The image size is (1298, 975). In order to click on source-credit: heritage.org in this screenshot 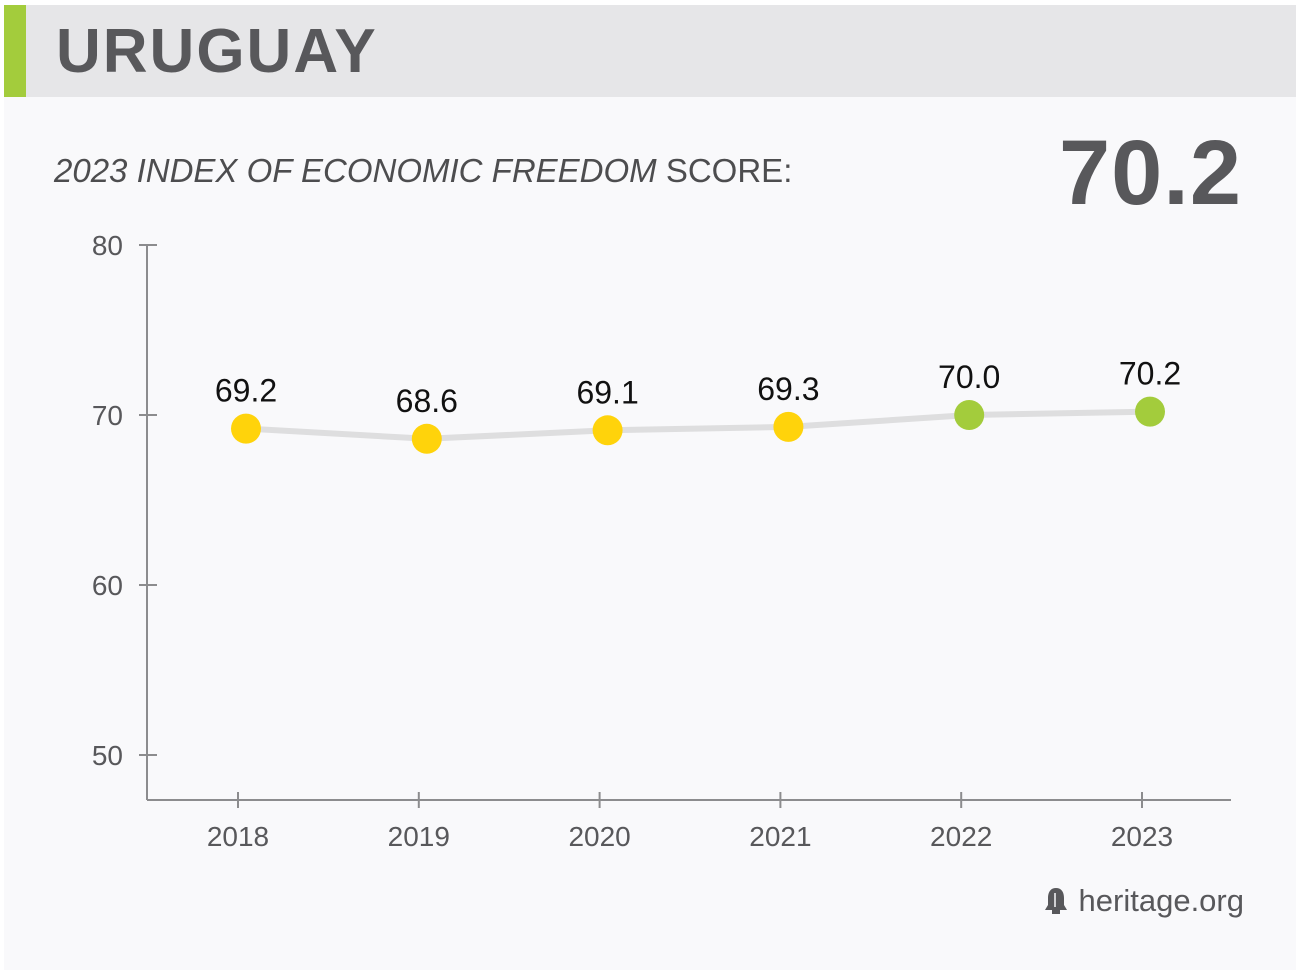, I will do `click(1143, 901)`.